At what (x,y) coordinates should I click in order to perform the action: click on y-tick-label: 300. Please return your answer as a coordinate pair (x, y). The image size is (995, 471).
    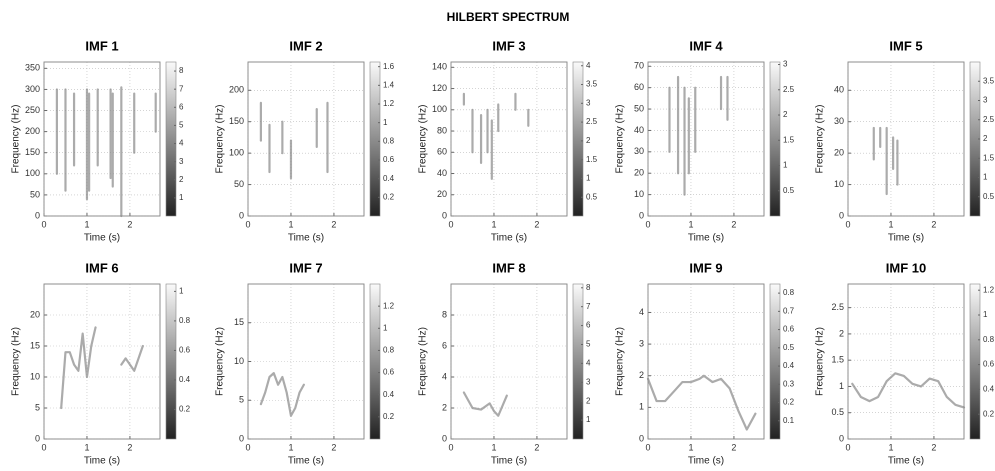
    Looking at the image, I should click on (32, 89).